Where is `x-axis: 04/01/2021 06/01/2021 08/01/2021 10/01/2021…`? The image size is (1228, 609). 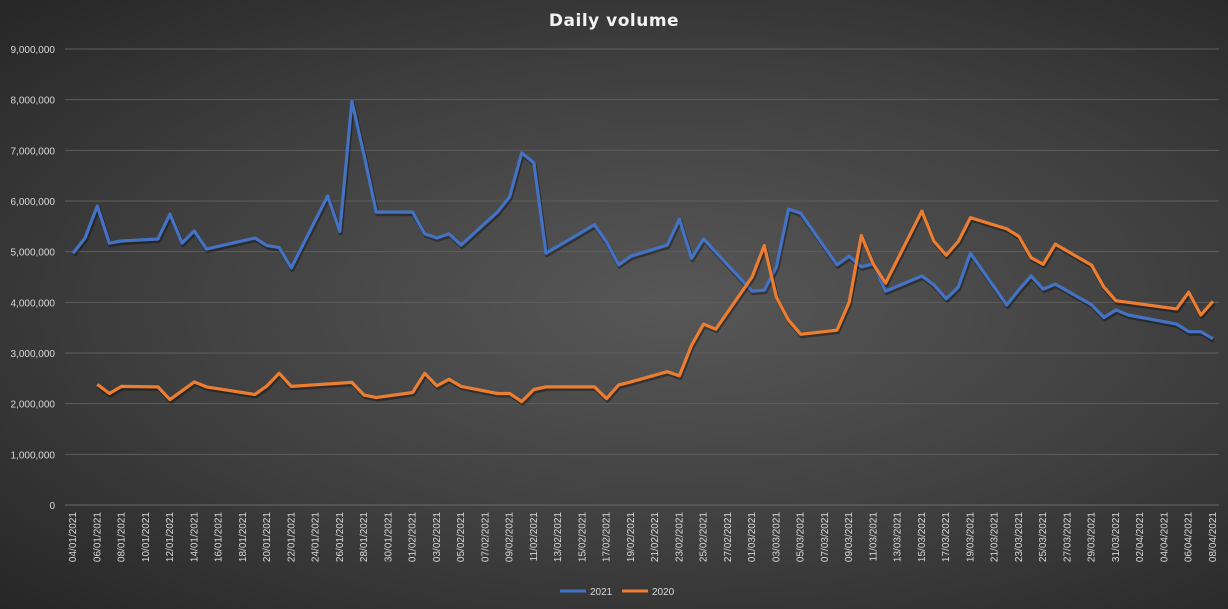
x-axis: 04/01/2021 06/01/2021 08/01/2021 10/01/2021… is located at coordinates (643, 537).